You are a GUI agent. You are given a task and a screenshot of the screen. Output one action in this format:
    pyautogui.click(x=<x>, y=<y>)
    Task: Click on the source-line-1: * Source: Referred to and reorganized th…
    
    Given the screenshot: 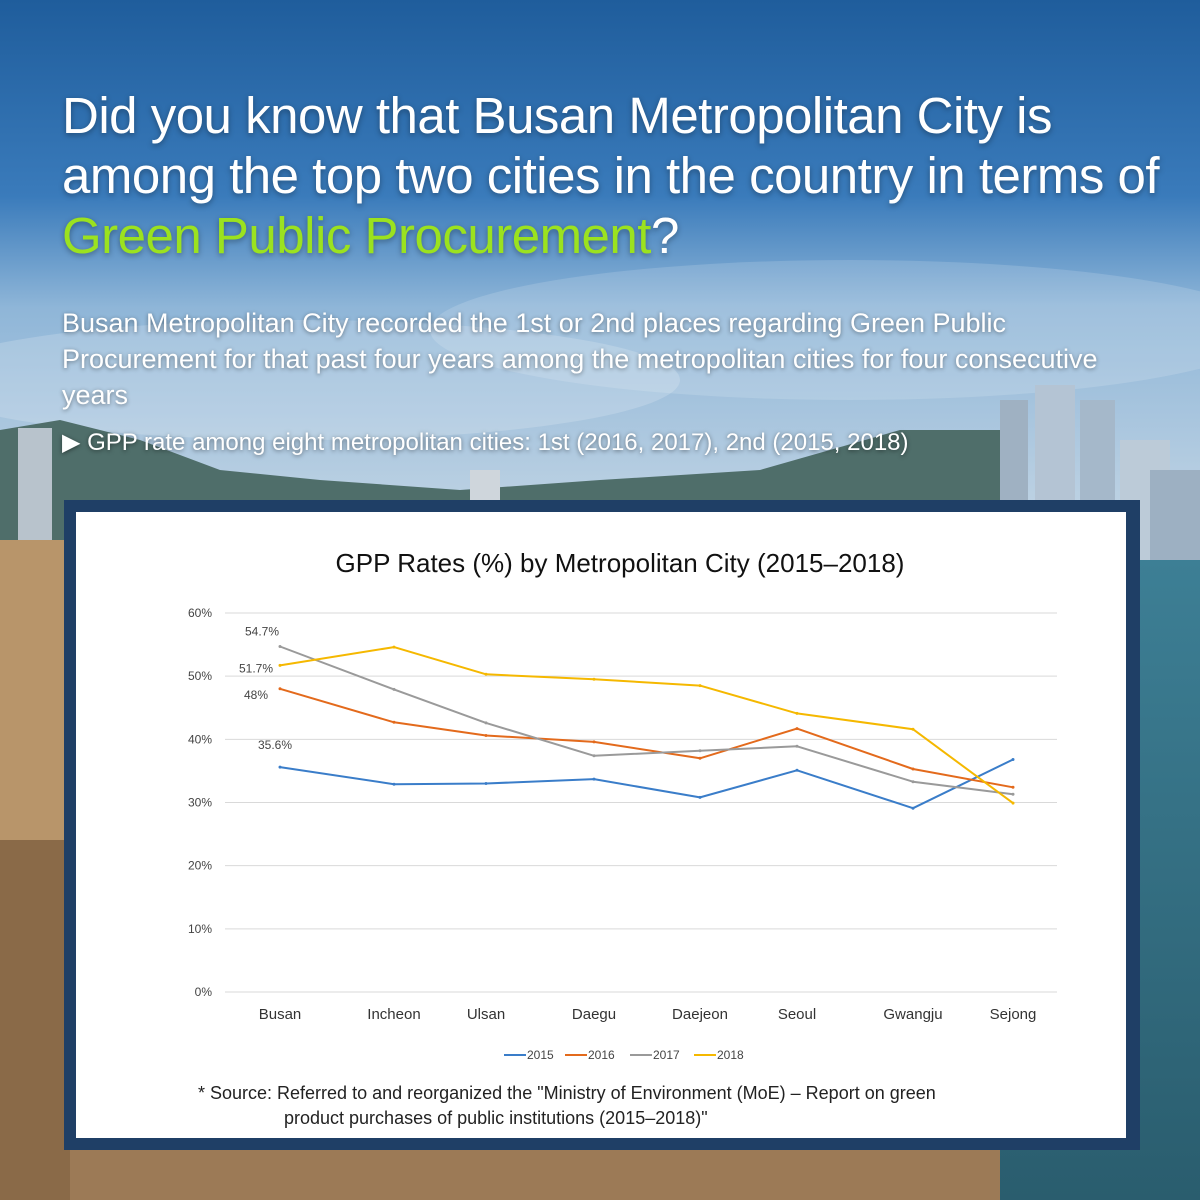 What is the action you would take?
    pyautogui.click(x=567, y=1093)
    